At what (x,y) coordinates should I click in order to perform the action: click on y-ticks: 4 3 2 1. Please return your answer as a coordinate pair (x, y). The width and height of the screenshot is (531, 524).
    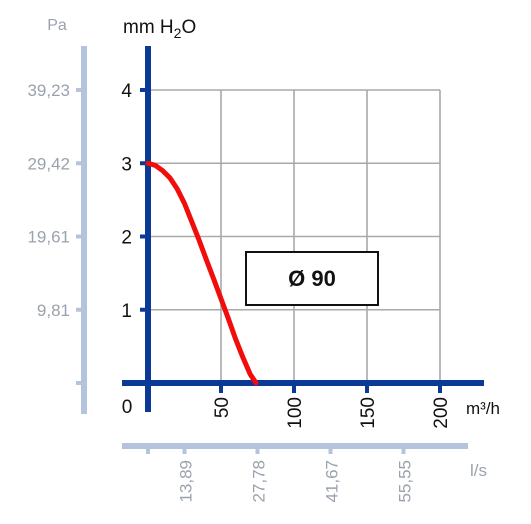
    Looking at the image, I should click on (134, 201).